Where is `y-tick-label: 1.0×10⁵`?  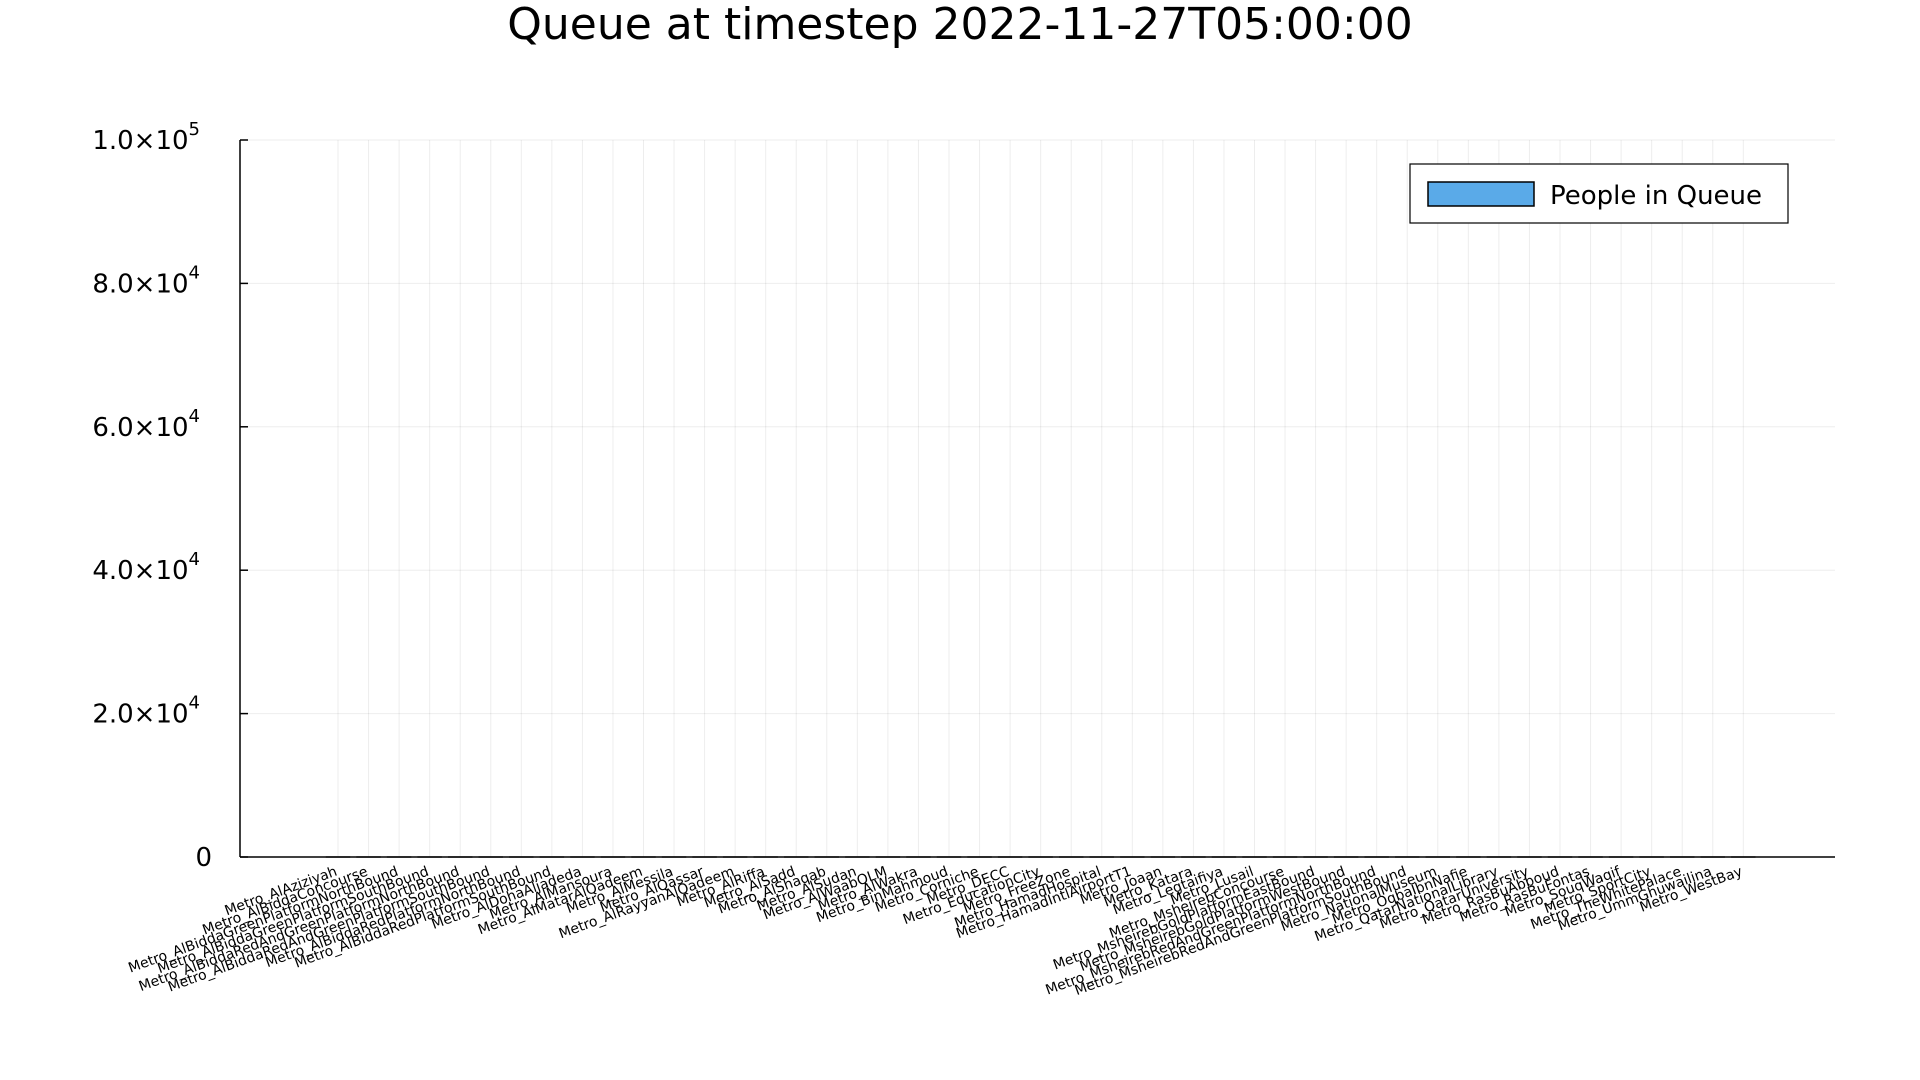 y-tick-label: 1.0×10⁵ is located at coordinates (146, 137).